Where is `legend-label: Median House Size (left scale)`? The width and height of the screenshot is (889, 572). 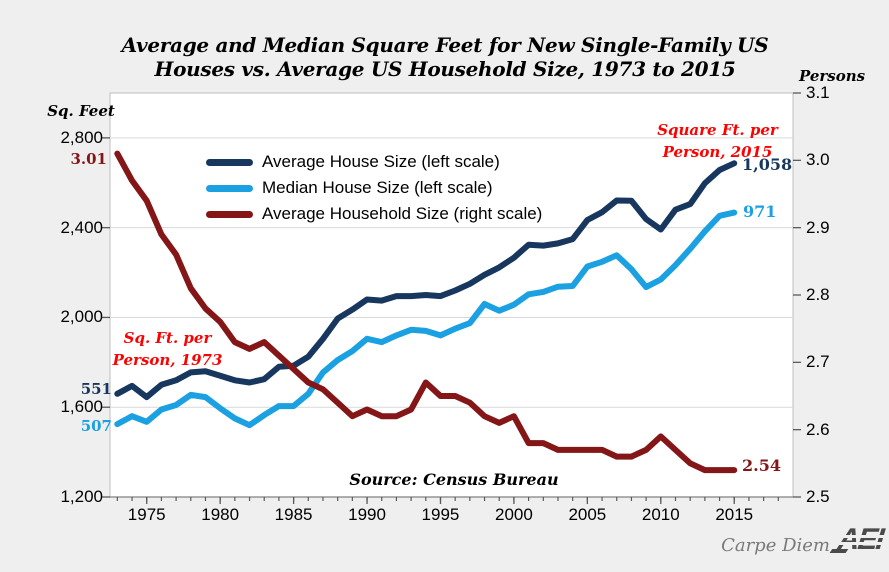
legend-label: Median House Size (left scale) is located at coordinates (377, 187).